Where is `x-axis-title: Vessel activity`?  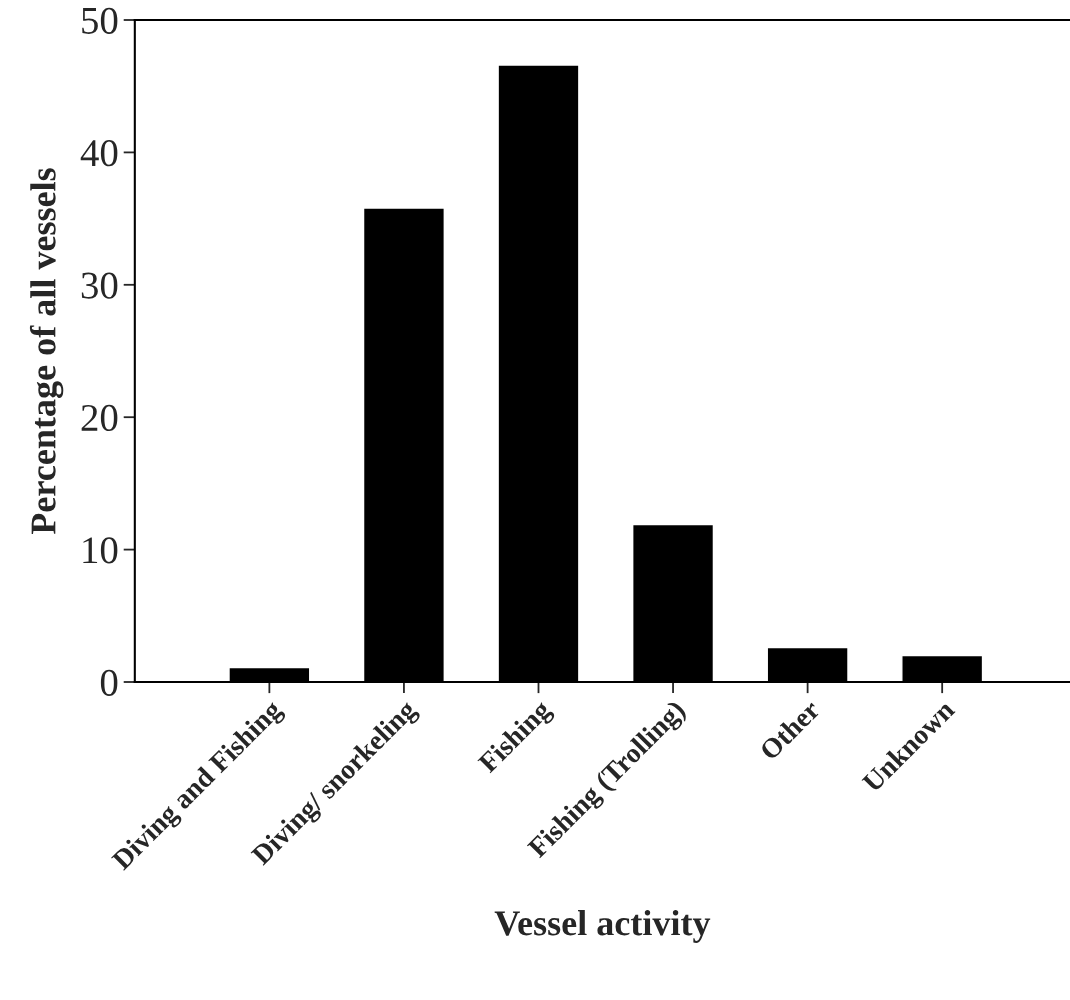
x-axis-title: Vessel activity is located at coordinates (602, 926).